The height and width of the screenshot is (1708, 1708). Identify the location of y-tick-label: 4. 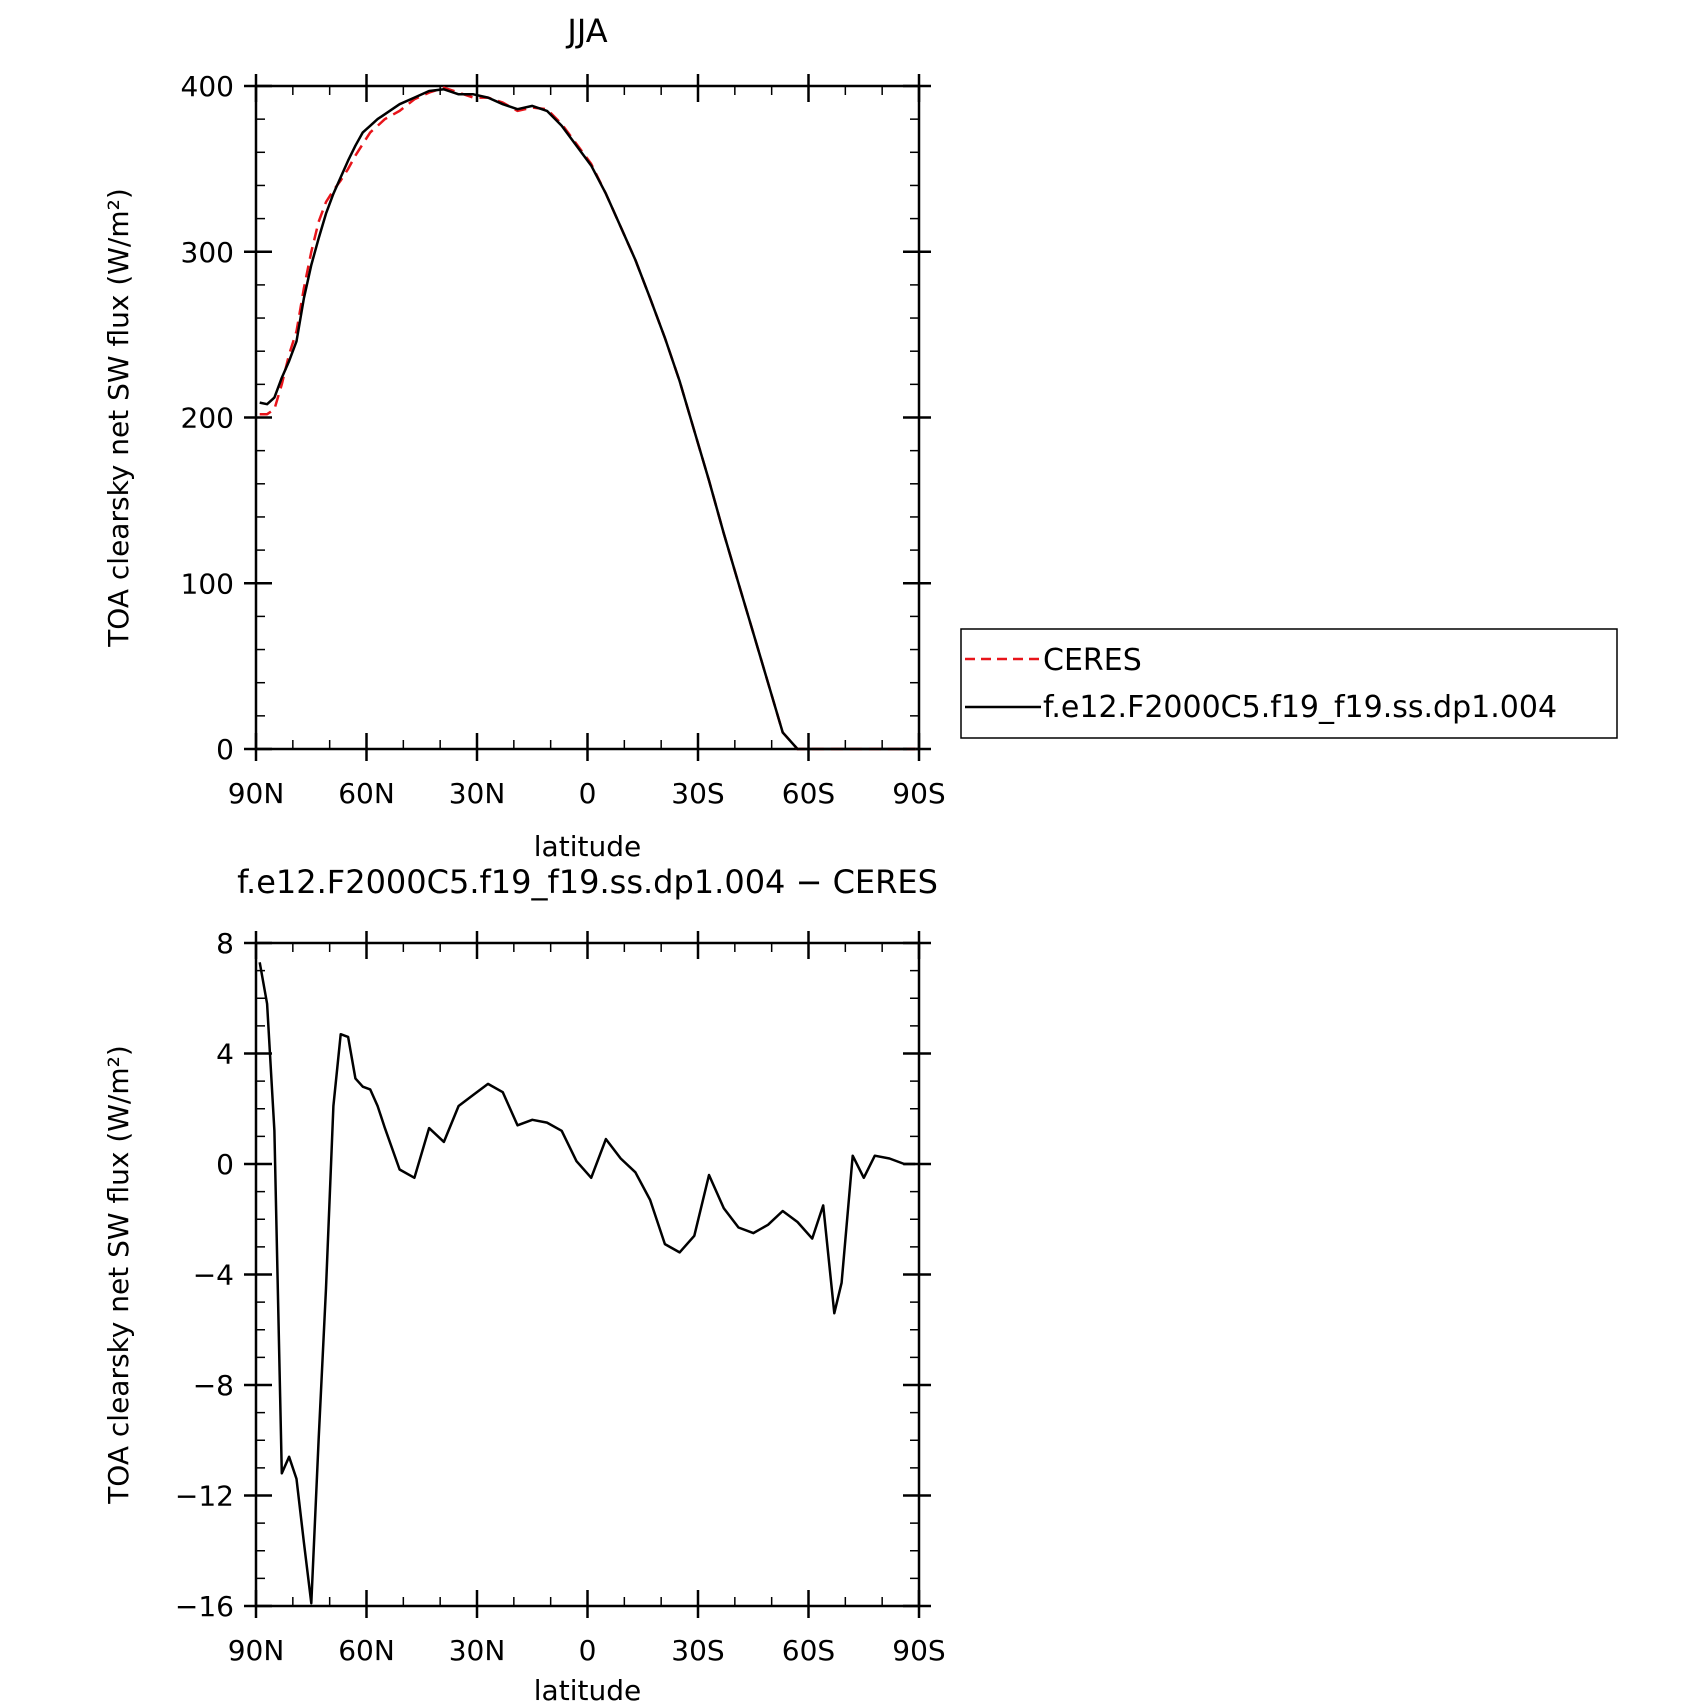
(225, 1054).